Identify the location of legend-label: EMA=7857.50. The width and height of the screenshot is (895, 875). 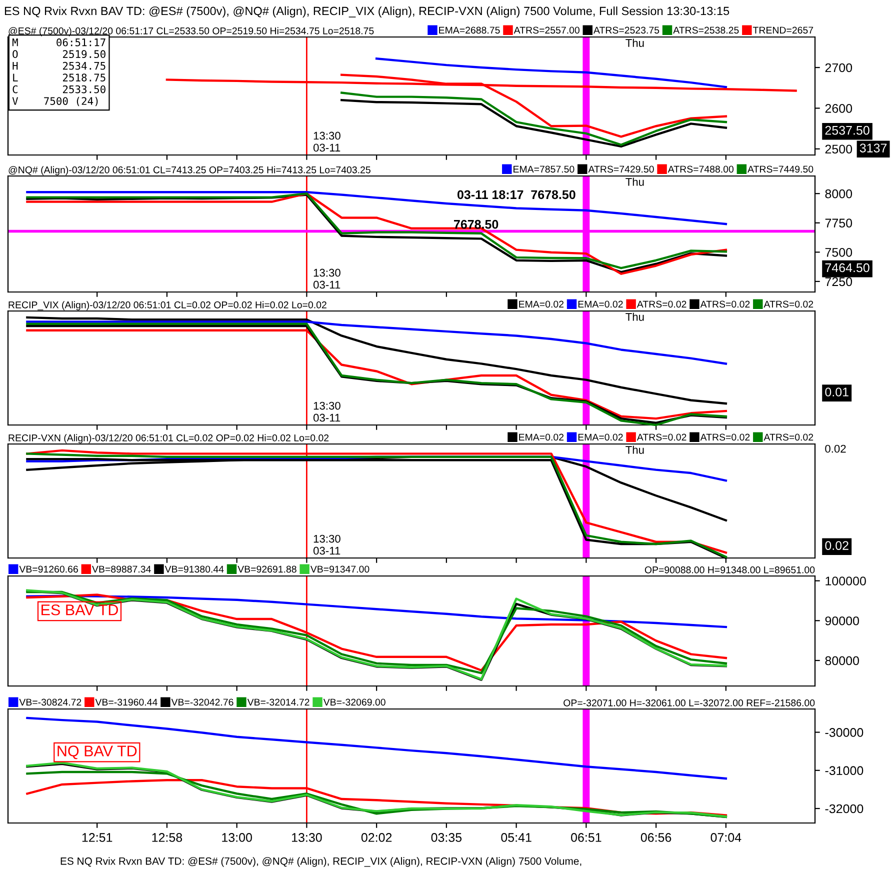
(544, 169).